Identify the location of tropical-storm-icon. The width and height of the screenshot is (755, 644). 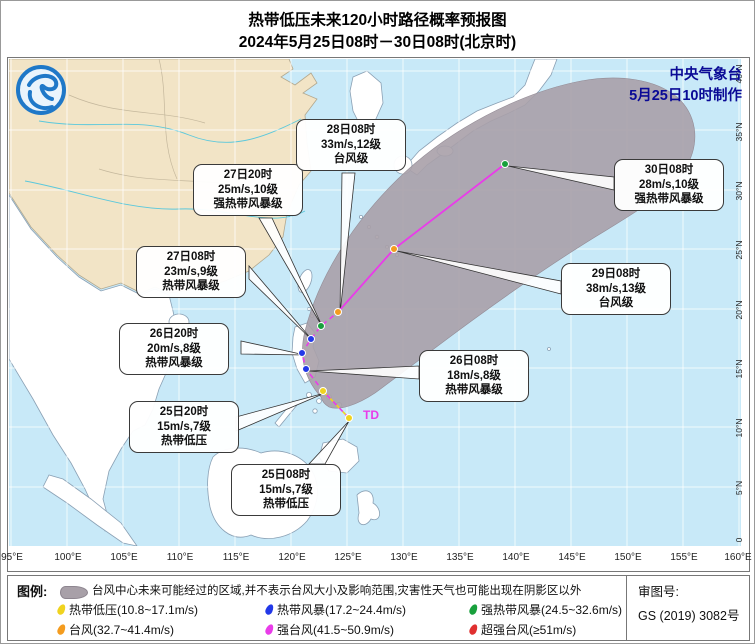
(269, 609).